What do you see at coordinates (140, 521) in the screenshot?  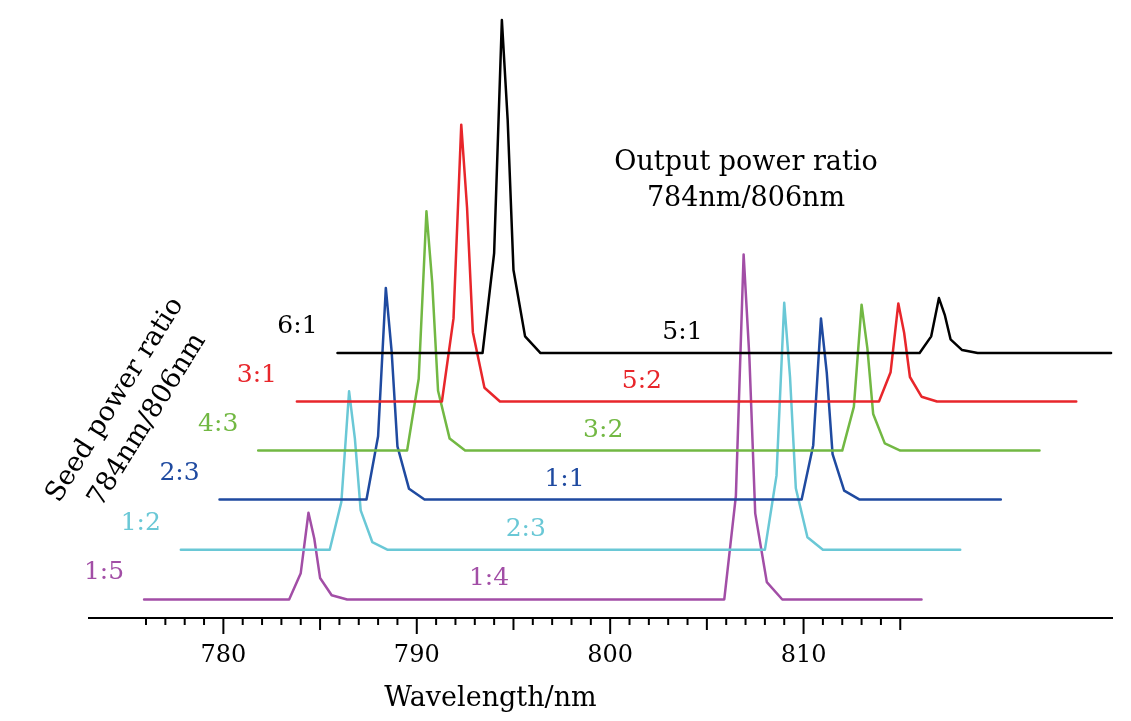 I see `series-label: 1:2` at bounding box center [140, 521].